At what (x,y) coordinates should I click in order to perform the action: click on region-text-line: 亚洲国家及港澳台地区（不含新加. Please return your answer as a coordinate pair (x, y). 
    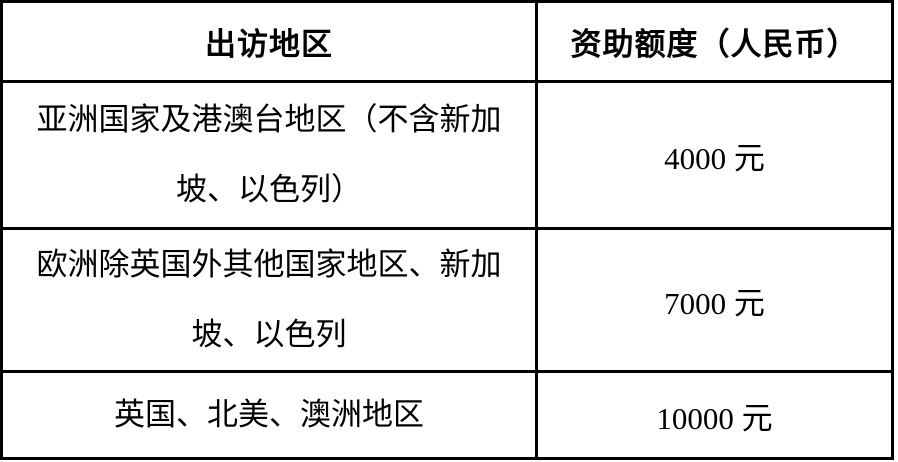
    Looking at the image, I should click on (269, 119).